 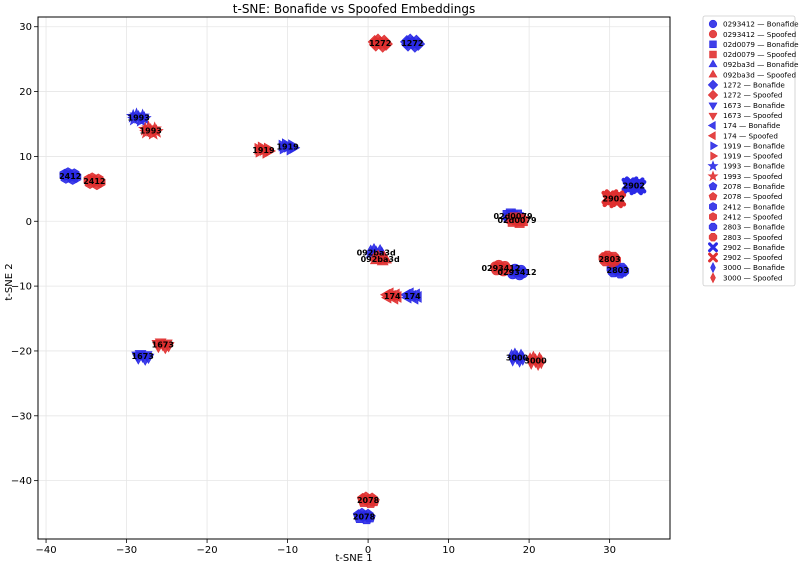 I want to click on data-point-1272-spoofed, so click(x=374, y=41).